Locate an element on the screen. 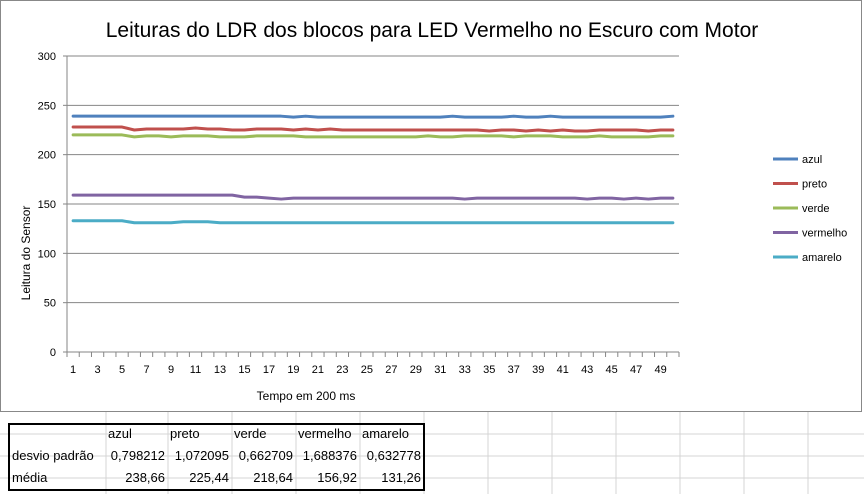  table-header-vermelho: vermelho is located at coordinates (325, 433).